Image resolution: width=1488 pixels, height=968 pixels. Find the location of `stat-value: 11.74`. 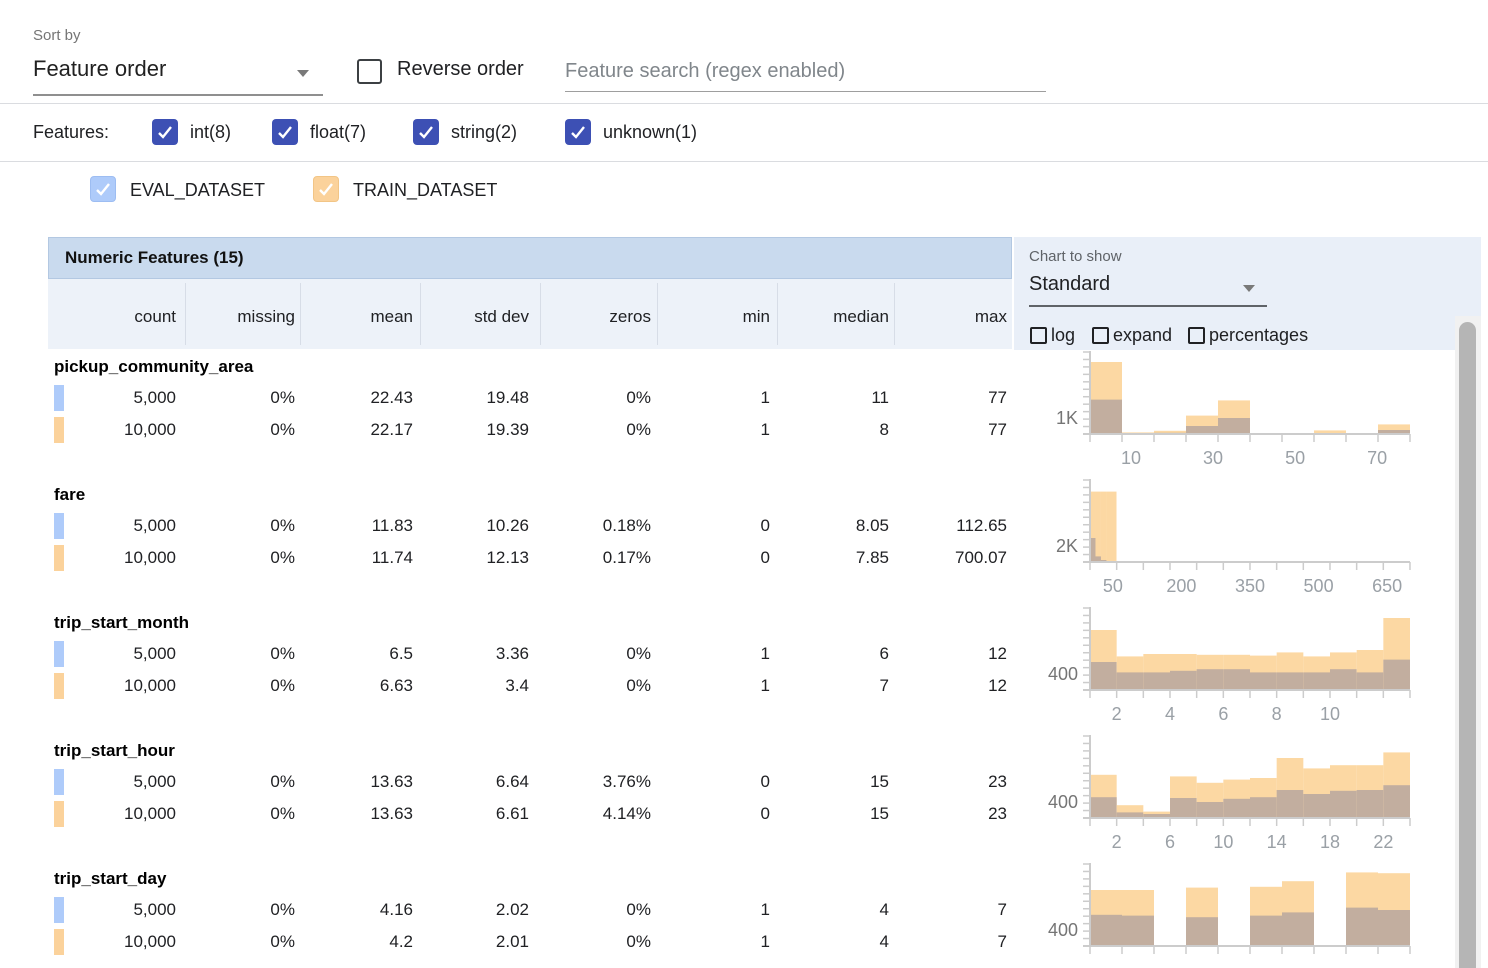

stat-value: 11.74 is located at coordinates (392, 557).